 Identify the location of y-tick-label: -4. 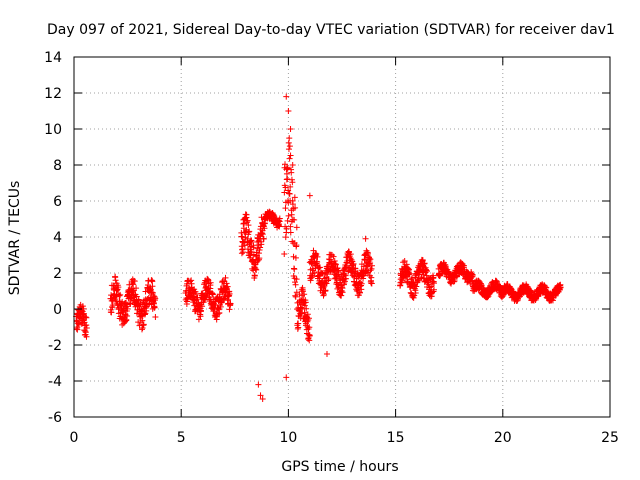
(55, 382).